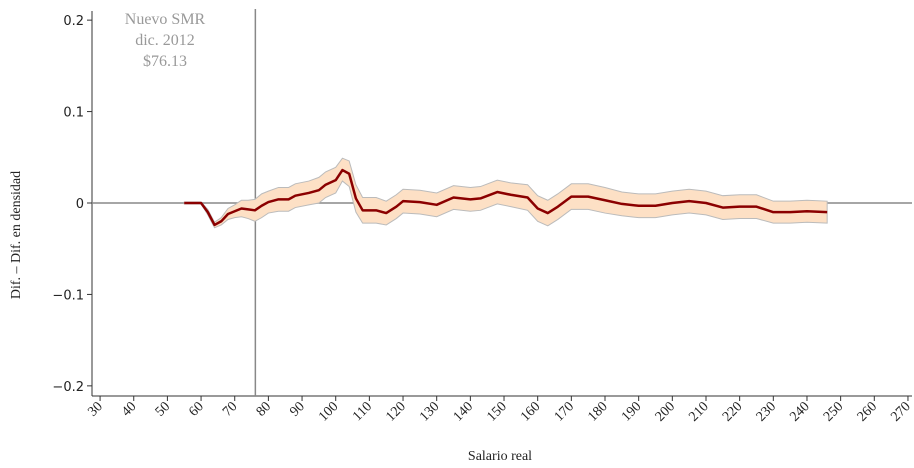  I want to click on x-tick-label: 270, so click(900, 411).